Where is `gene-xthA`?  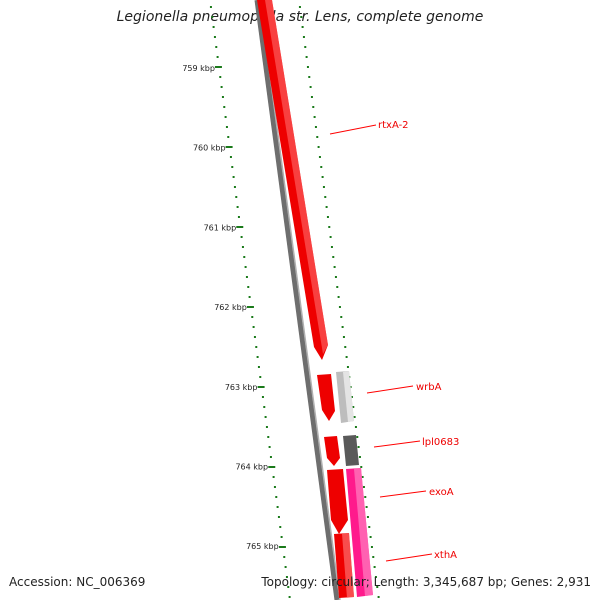
gene-xthA is located at coordinates (344, 565).